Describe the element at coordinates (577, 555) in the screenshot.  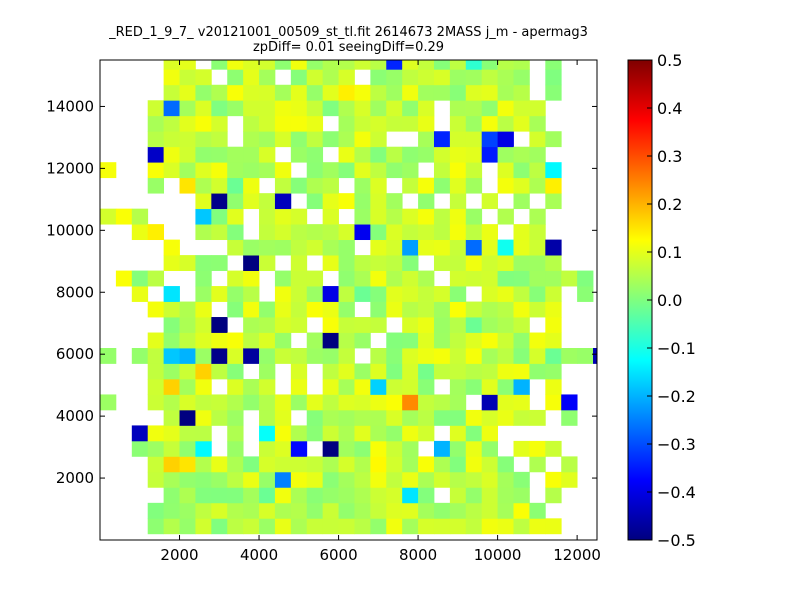
I see `x-tick-label: 12000` at that location.